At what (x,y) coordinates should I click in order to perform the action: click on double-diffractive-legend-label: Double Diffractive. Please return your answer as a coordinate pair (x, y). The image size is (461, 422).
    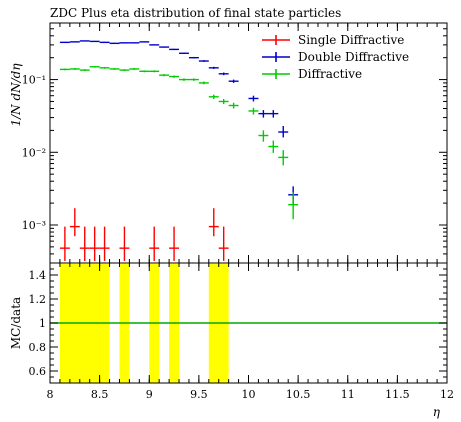
    Looking at the image, I should click on (353, 57).